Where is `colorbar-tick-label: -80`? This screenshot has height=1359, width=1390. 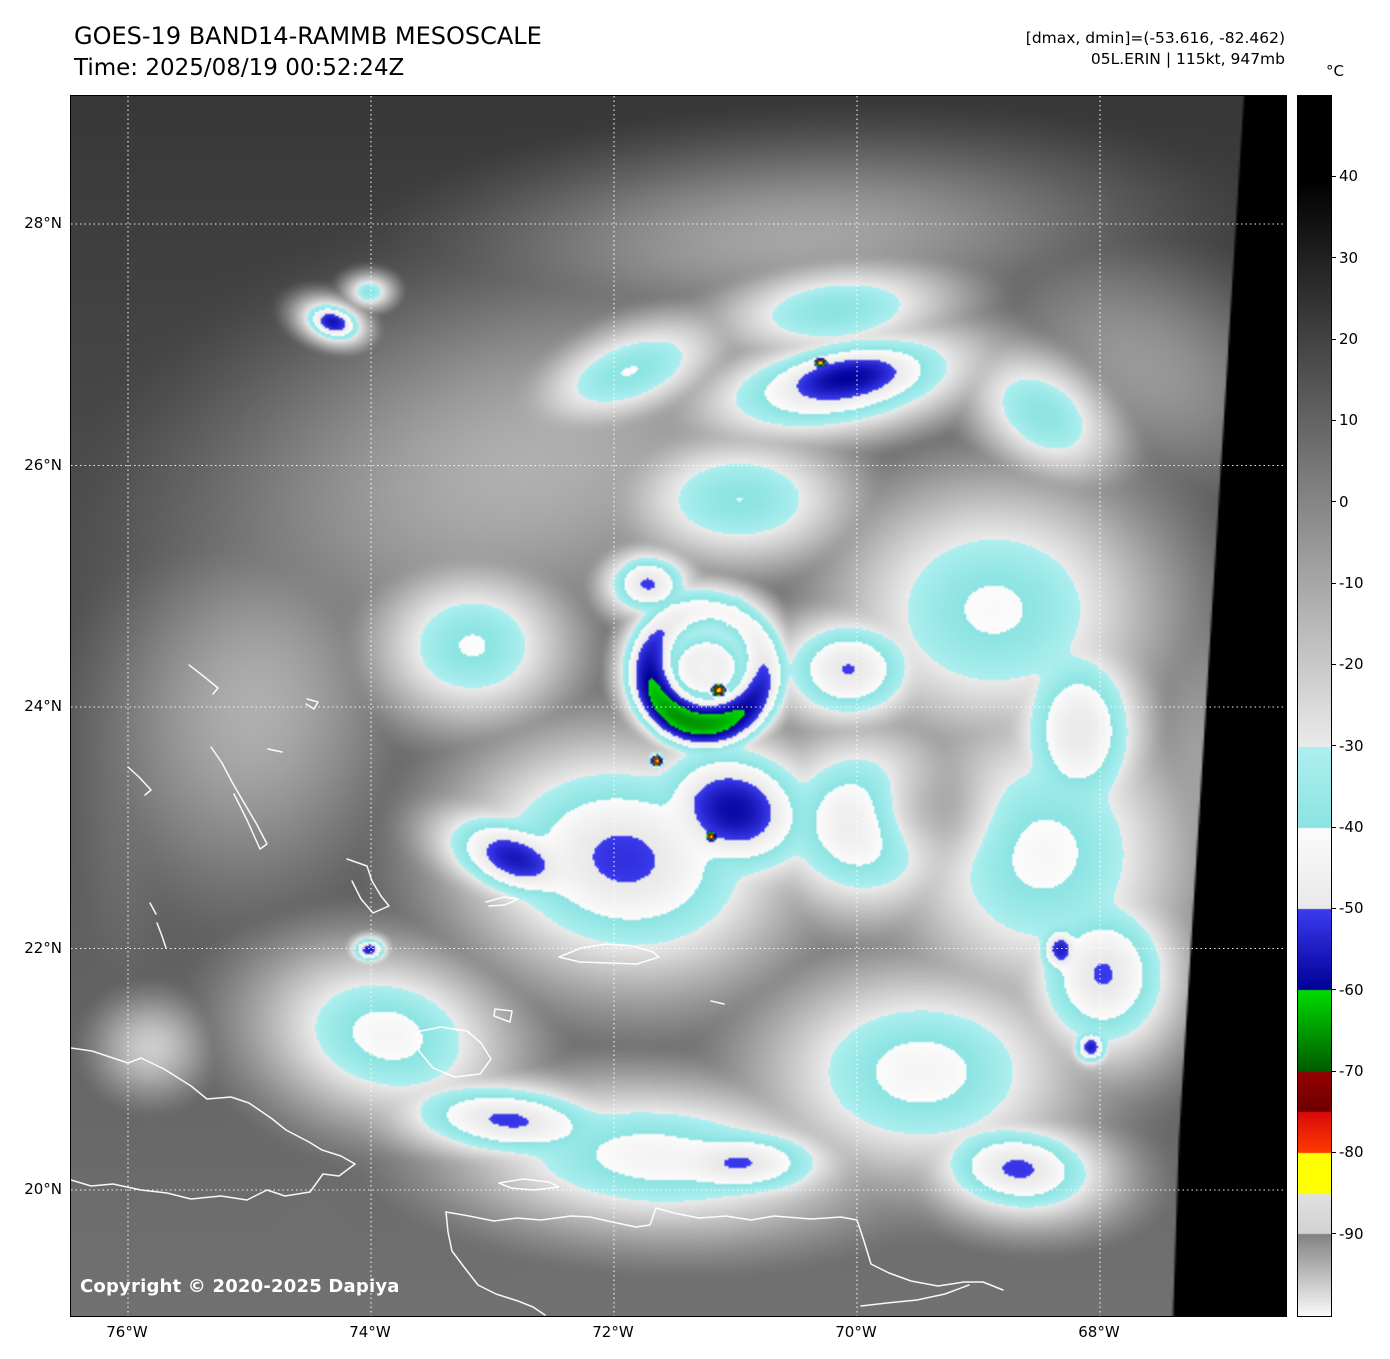 colorbar-tick-label: -80 is located at coordinates (1351, 1152).